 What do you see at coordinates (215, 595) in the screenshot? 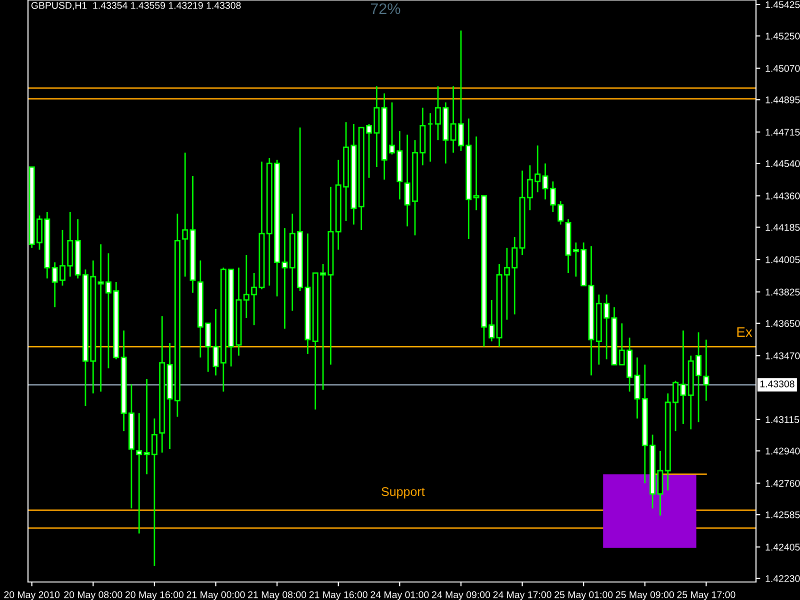
I see `x-tick-label: 21 May 00:00` at bounding box center [215, 595].